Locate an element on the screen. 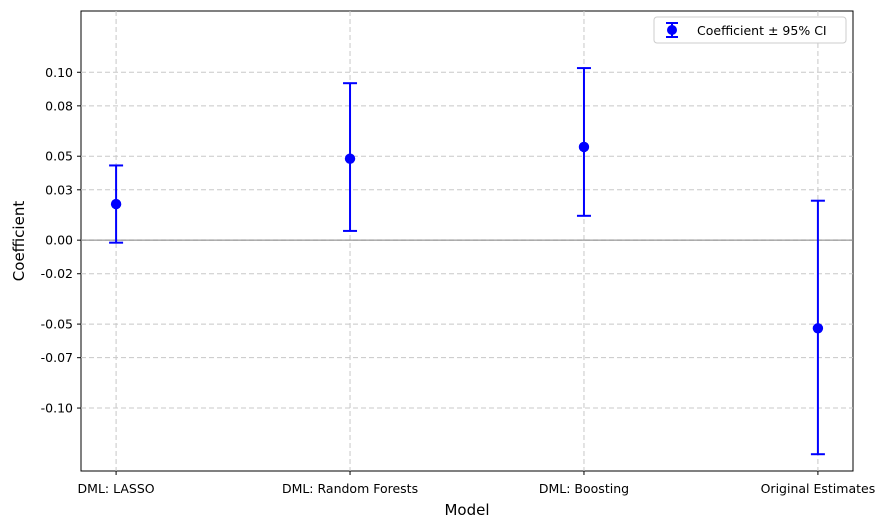 This screenshot has width=892, height=529. legend-box is located at coordinates (750, 30).